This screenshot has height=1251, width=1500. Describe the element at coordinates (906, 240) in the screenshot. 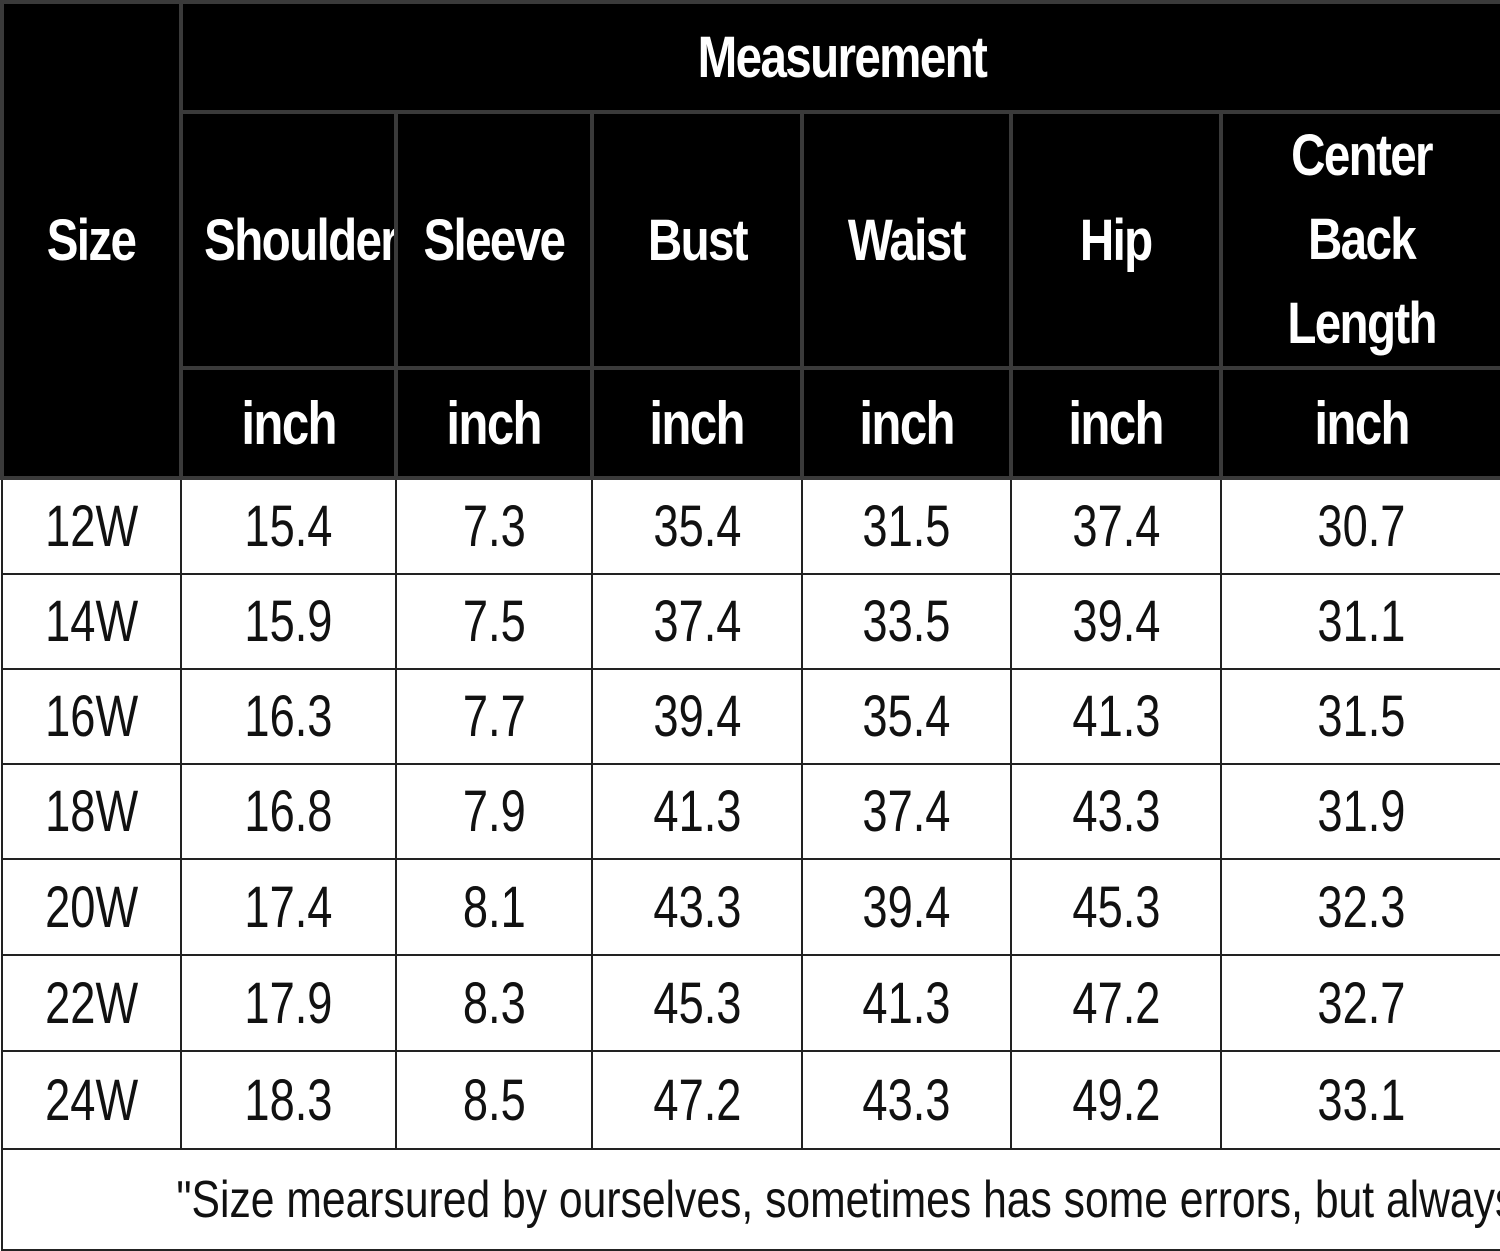

I see `column-header-waist: Waist` at that location.